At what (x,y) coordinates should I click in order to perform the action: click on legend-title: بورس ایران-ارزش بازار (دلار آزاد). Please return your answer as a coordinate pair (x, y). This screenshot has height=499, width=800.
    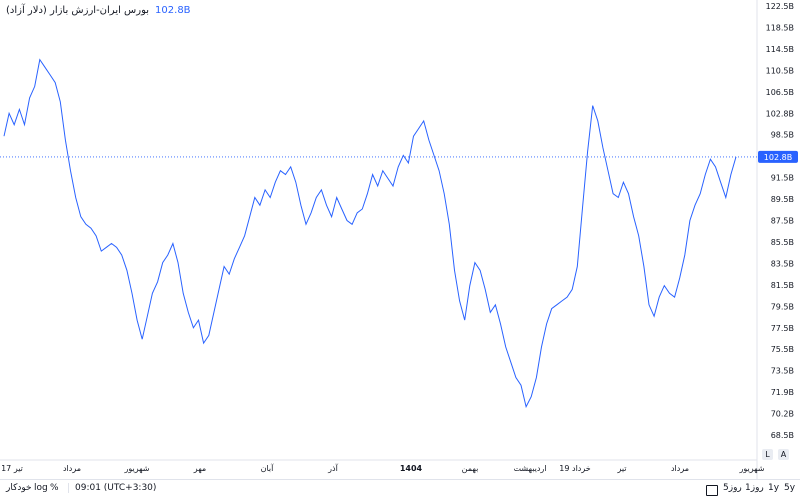
    Looking at the image, I should click on (78, 10).